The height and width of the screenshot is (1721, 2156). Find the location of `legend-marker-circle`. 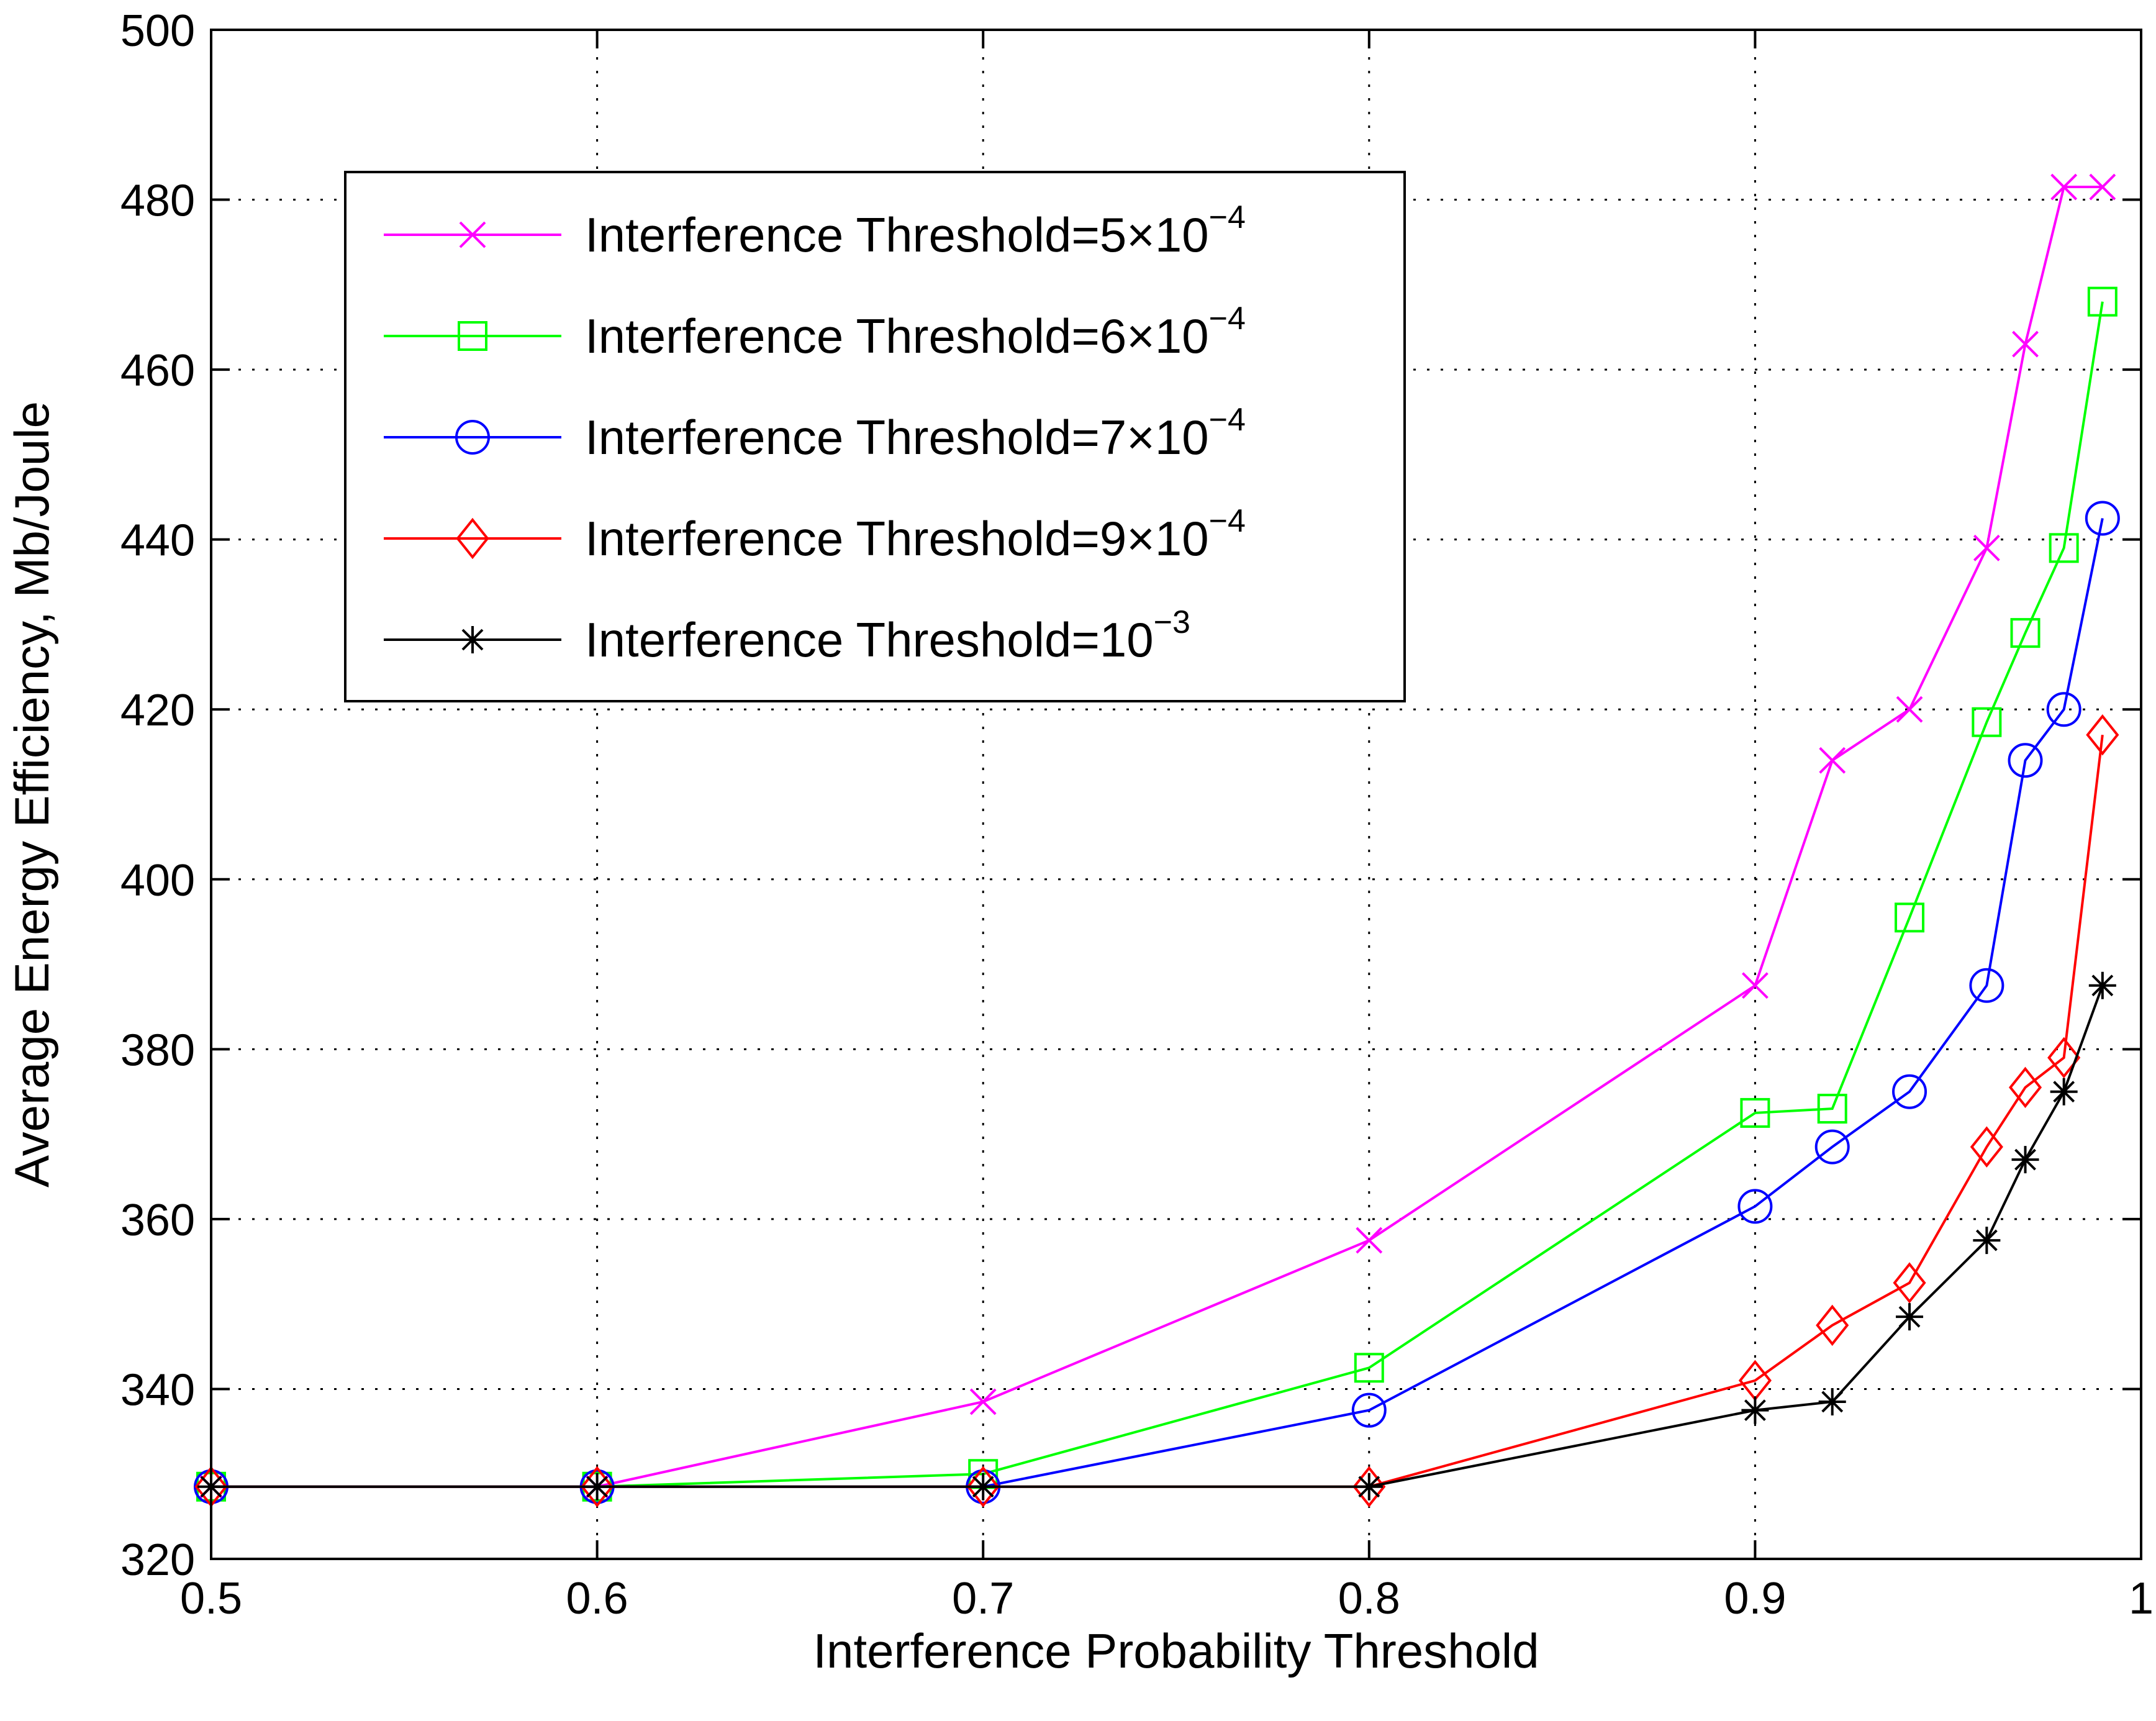

legend-marker-circle is located at coordinates (473, 437).